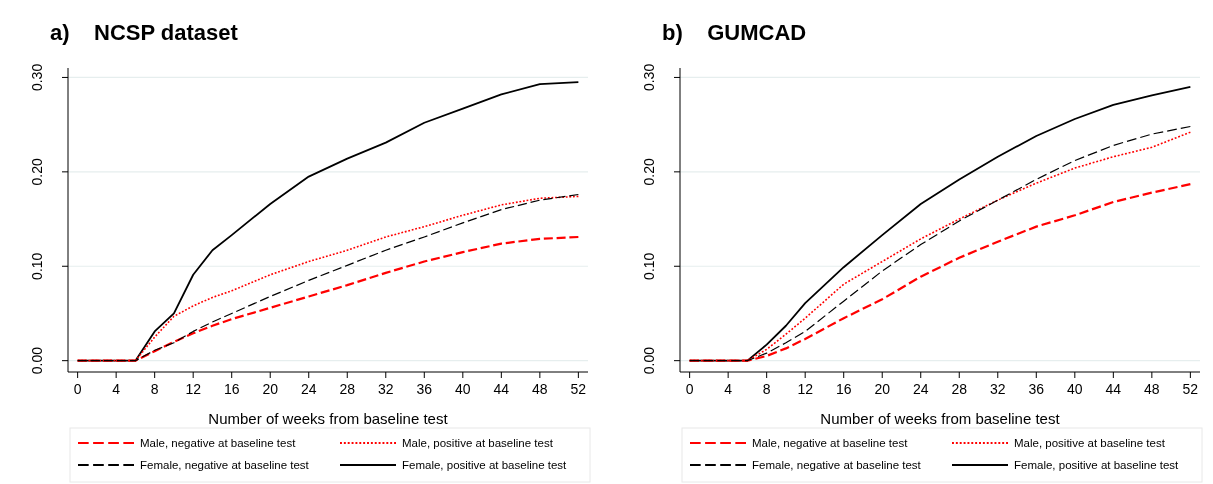 The width and height of the screenshot is (1213, 484). Describe the element at coordinates (734, 32) in the screenshot. I see `chart-title: b) GUMCAD` at that location.